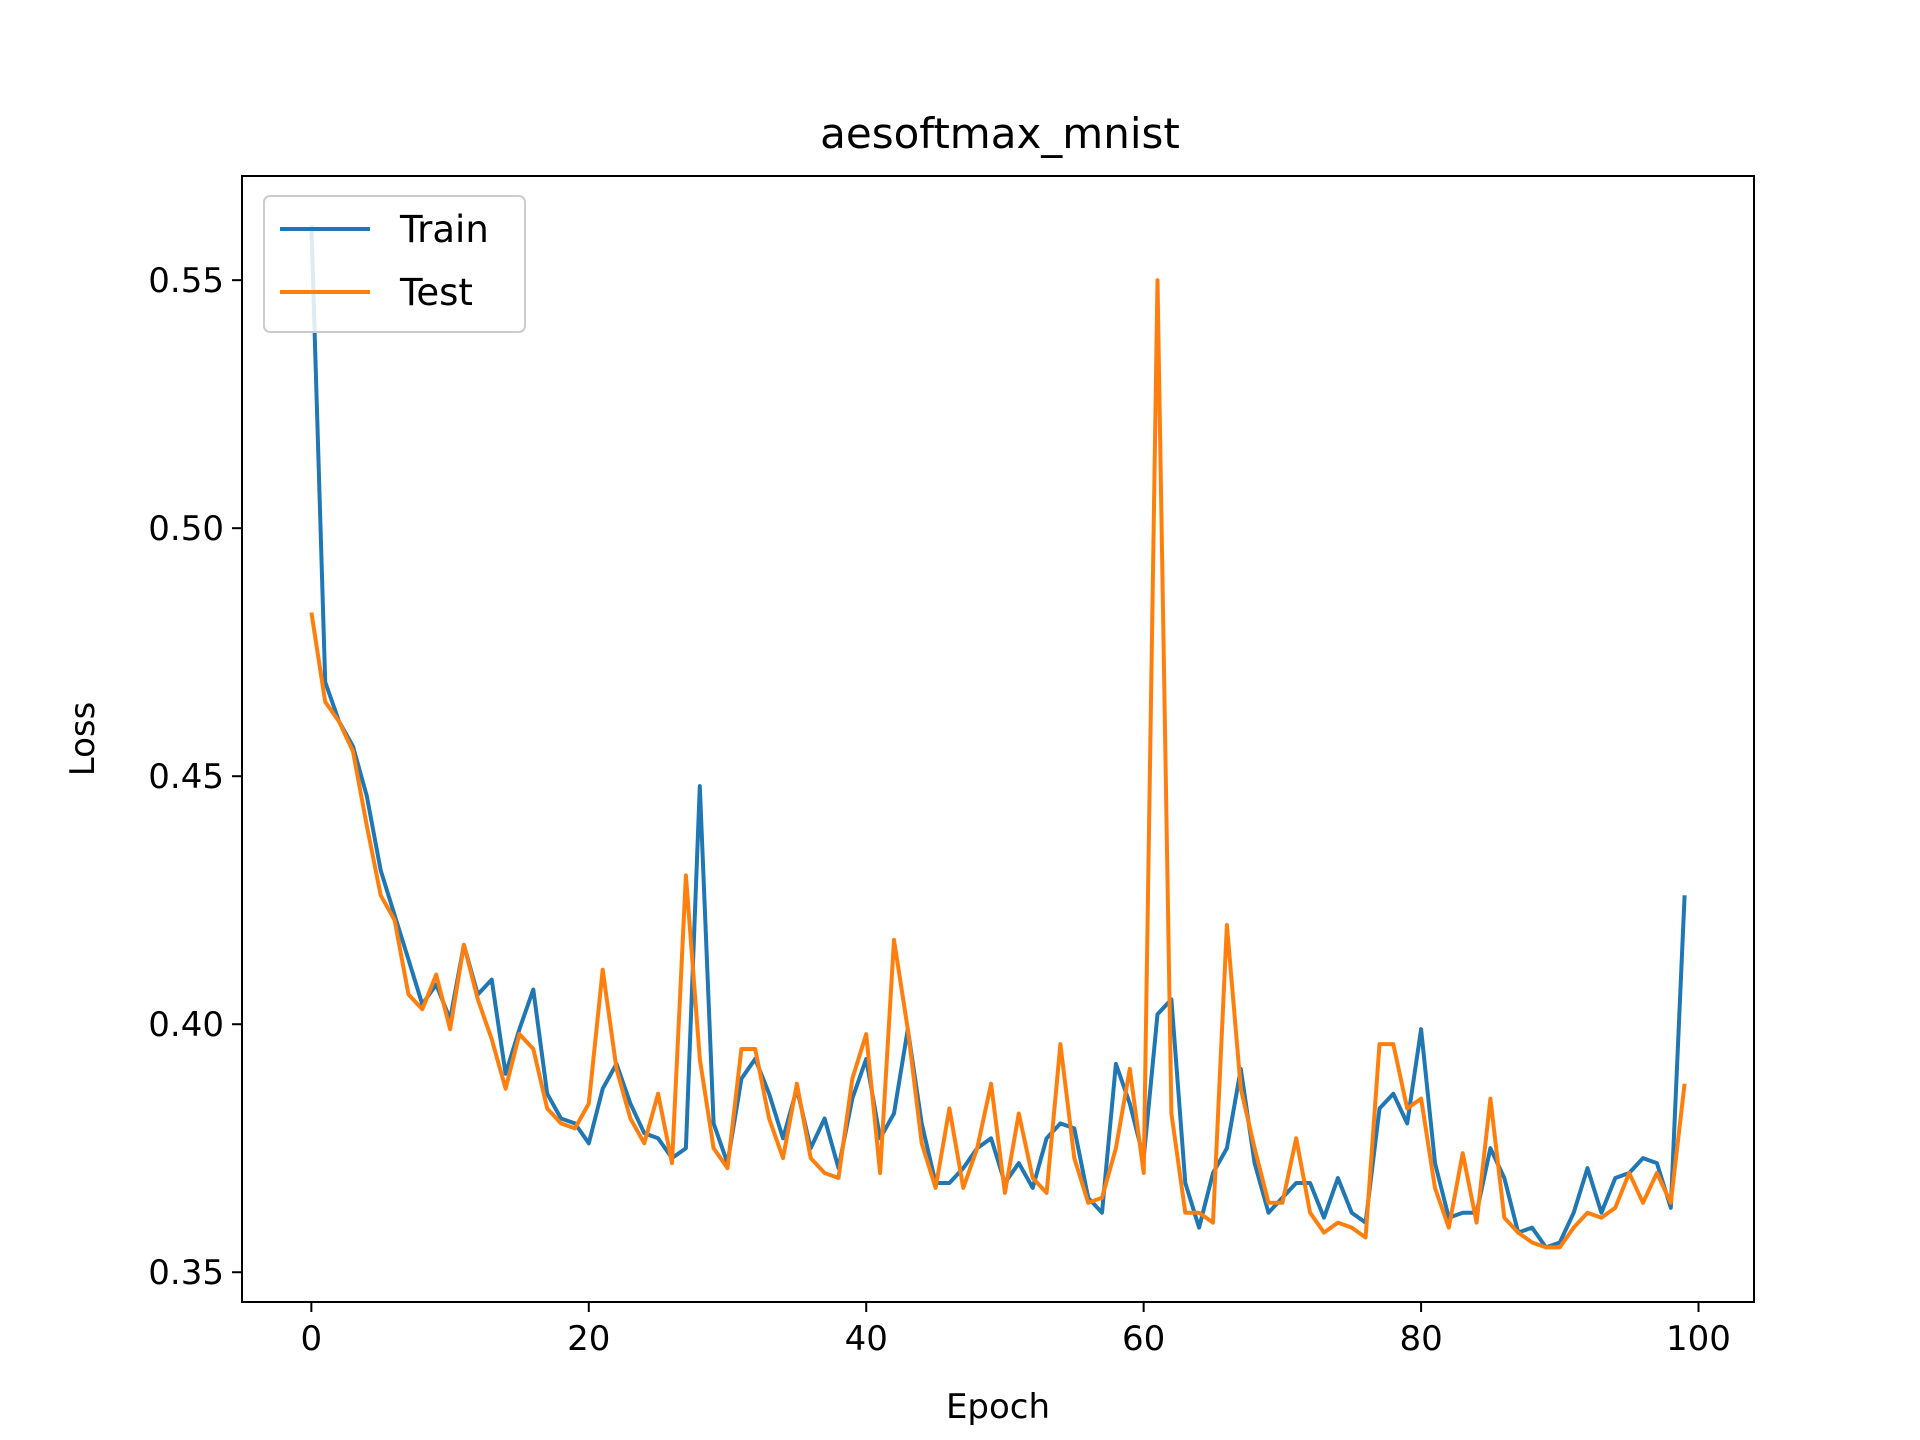 Image resolution: width=1920 pixels, height=1440 pixels. Describe the element at coordinates (312, 1339) in the screenshot. I see `x-tick-label: 0` at that location.